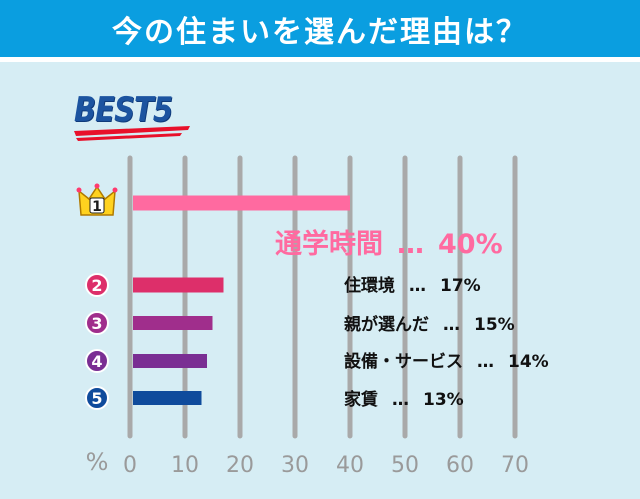 This screenshot has width=640, height=499. I want to click on category-label-4: 設備・サービス … 14%, so click(446, 359).